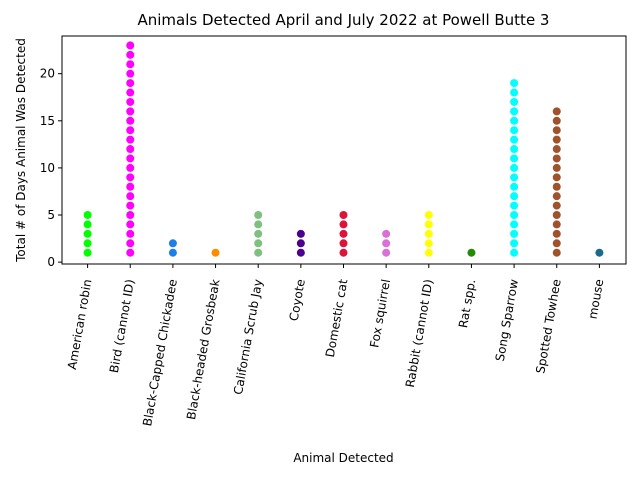  What do you see at coordinates (51, 262) in the screenshot?
I see `y-tick-label: 0` at bounding box center [51, 262].